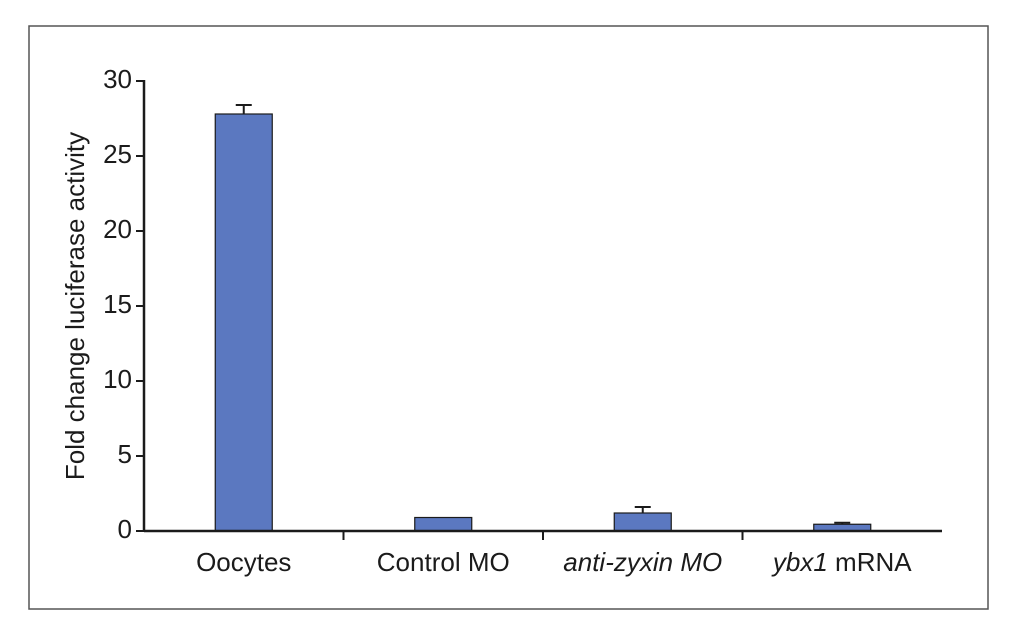 The image size is (1018, 634). What do you see at coordinates (117, 379) in the screenshot?
I see `y-tick-label-2: 10` at bounding box center [117, 379].